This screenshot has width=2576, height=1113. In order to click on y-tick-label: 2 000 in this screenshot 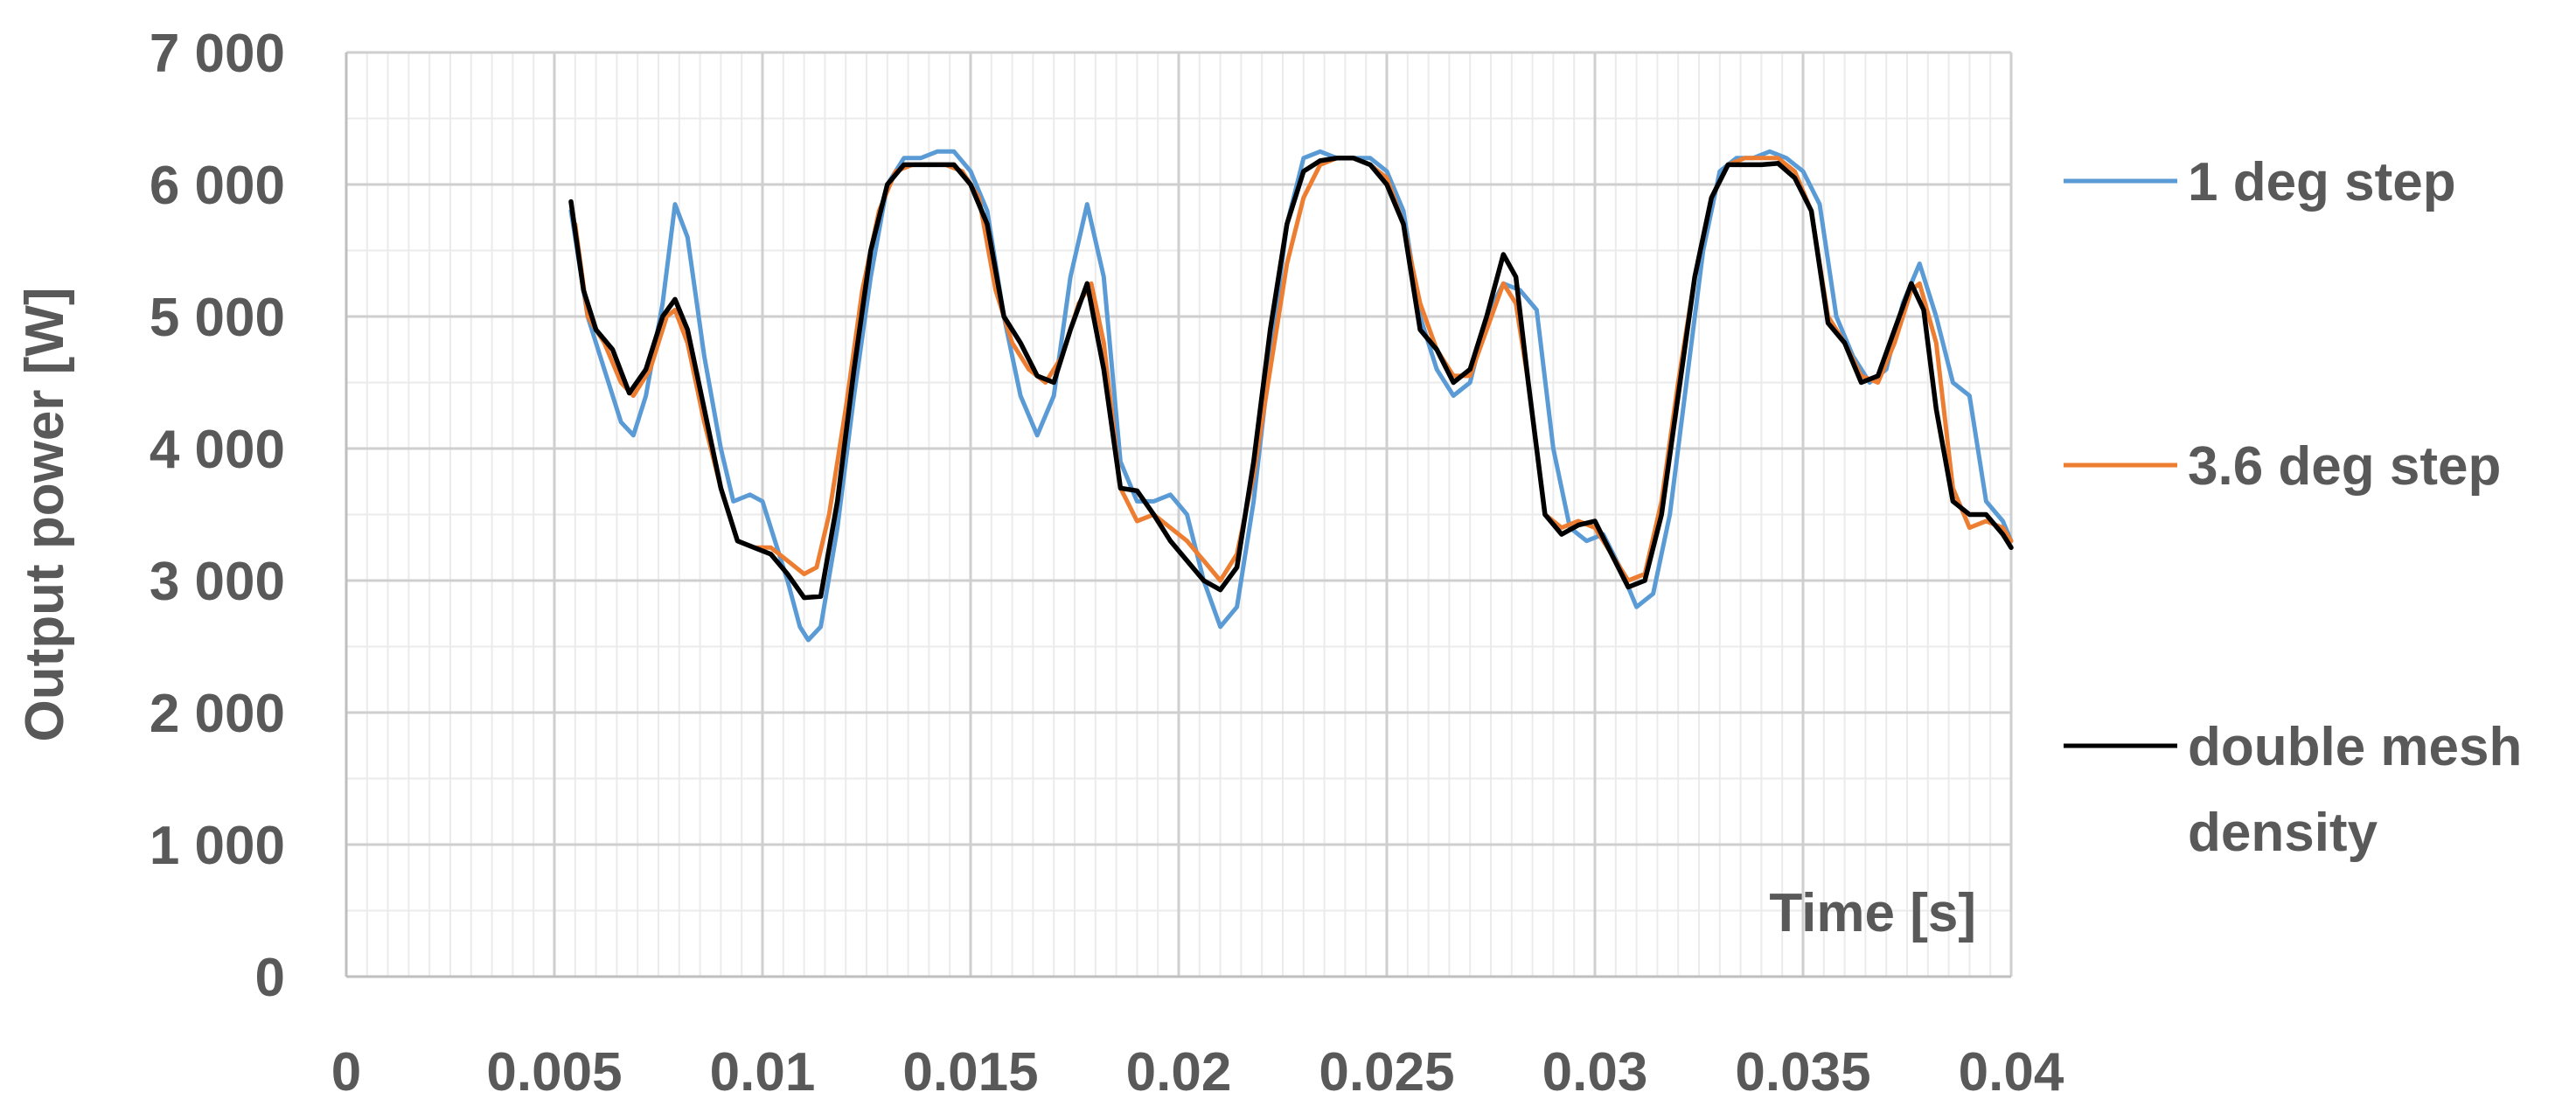, I will do `click(217, 714)`.